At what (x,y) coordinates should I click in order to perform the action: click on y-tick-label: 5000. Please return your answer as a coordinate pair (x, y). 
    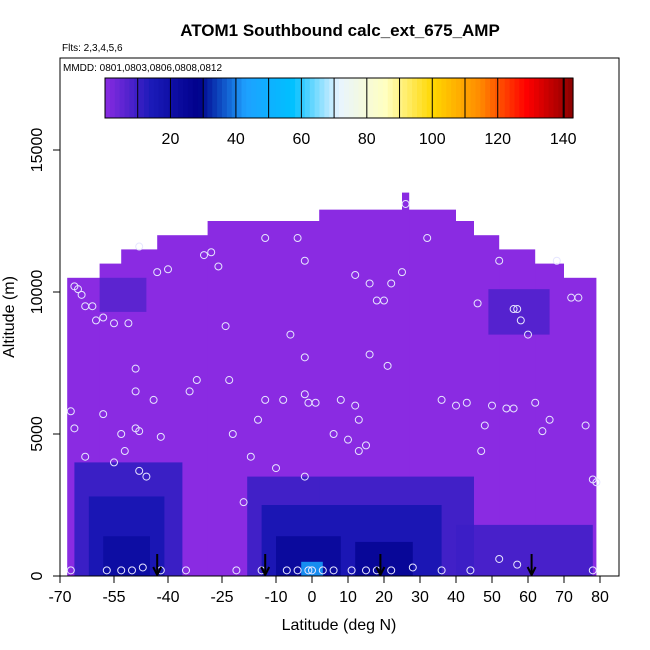
    Looking at the image, I should click on (37, 434).